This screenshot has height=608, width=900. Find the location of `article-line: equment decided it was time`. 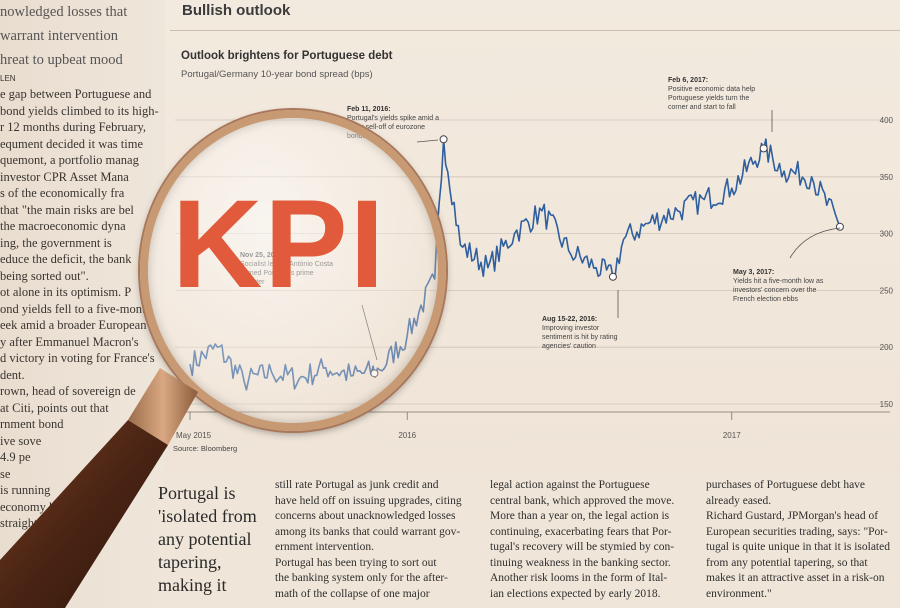

article-line: equment decided it was time is located at coordinates (72, 143).